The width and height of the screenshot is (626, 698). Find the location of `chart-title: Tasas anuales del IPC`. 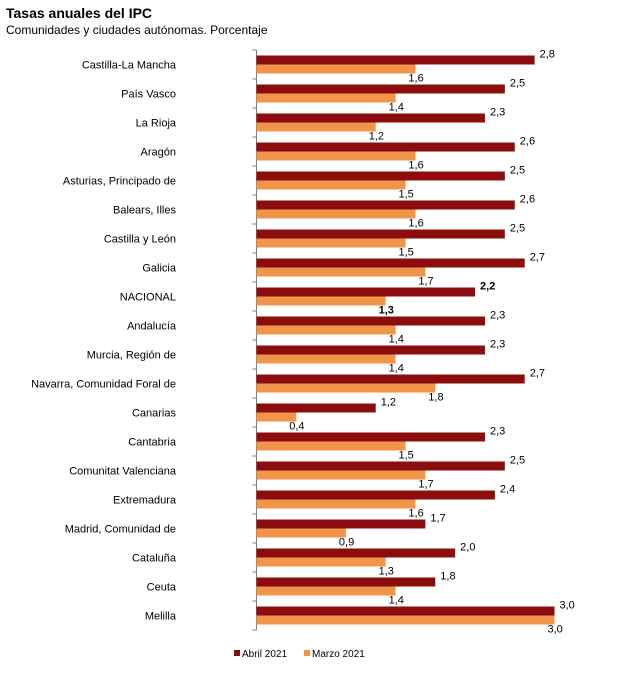

chart-title: Tasas anuales del IPC is located at coordinates (79, 13).